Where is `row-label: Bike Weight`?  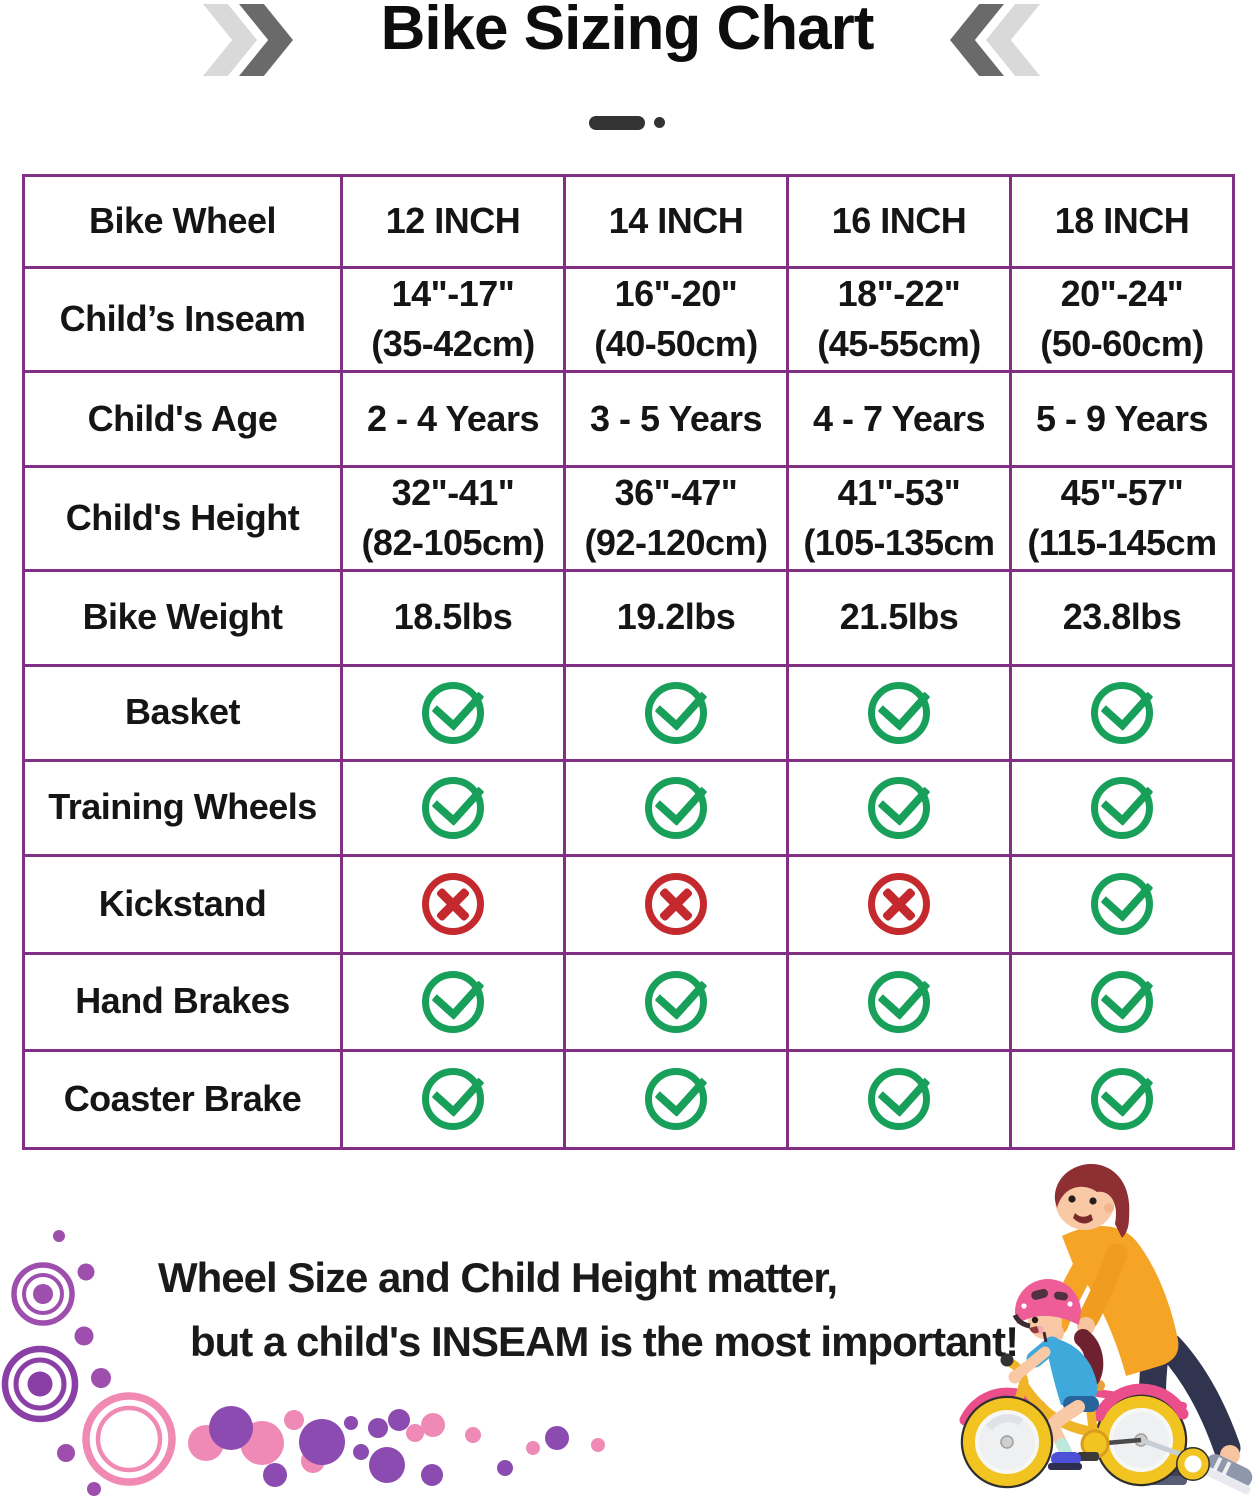
row-label: Bike Weight is located at coordinates (182, 617).